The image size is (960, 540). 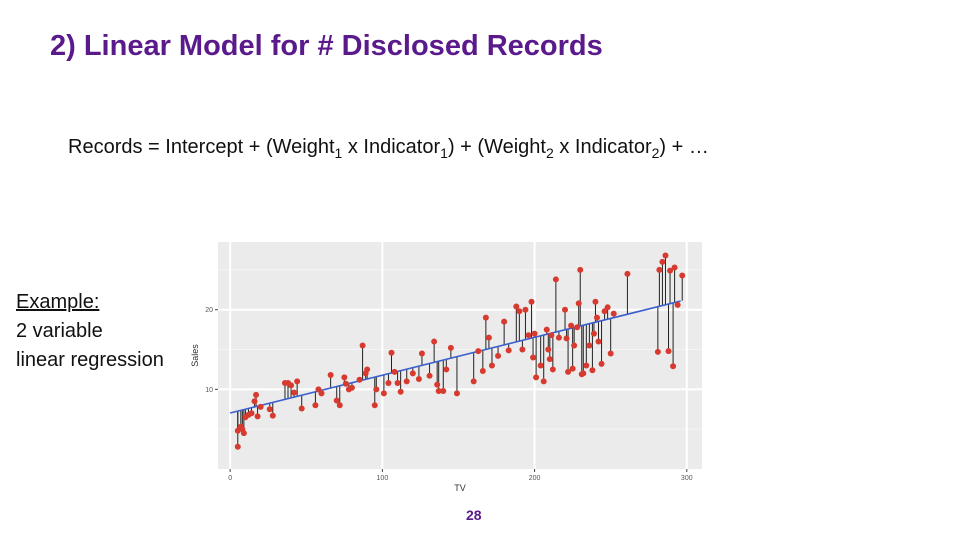 What do you see at coordinates (269, 147) in the screenshot?
I see `formula-open-1: (` at bounding box center [269, 147].